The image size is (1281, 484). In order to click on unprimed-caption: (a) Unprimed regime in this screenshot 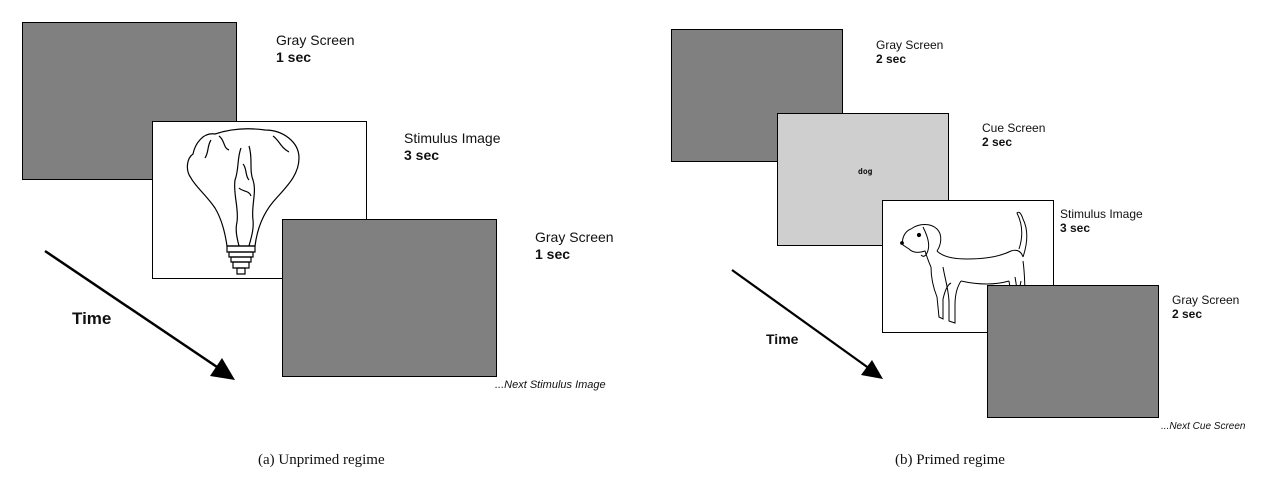, I will do `click(321, 460)`.